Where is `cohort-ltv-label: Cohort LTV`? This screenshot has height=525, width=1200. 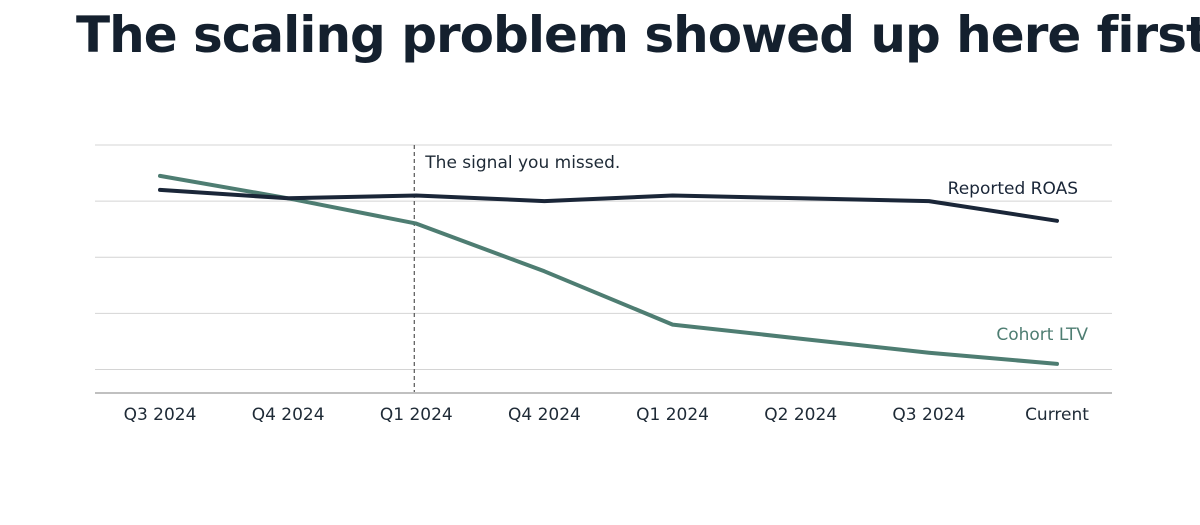 cohort-ltv-label: Cohort LTV is located at coordinates (1042, 335).